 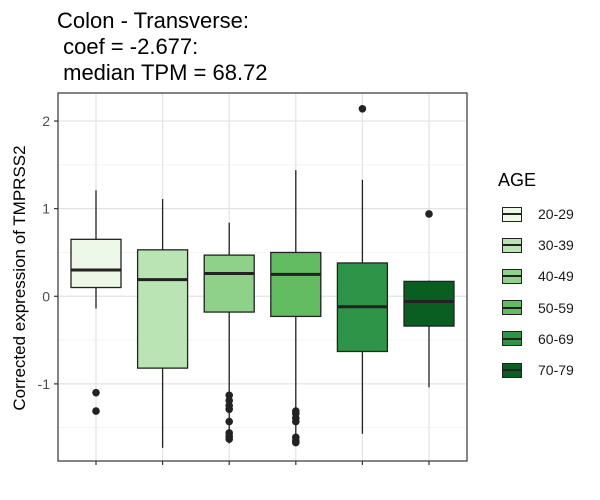 I want to click on y-tick-label: 2, so click(x=46, y=121).